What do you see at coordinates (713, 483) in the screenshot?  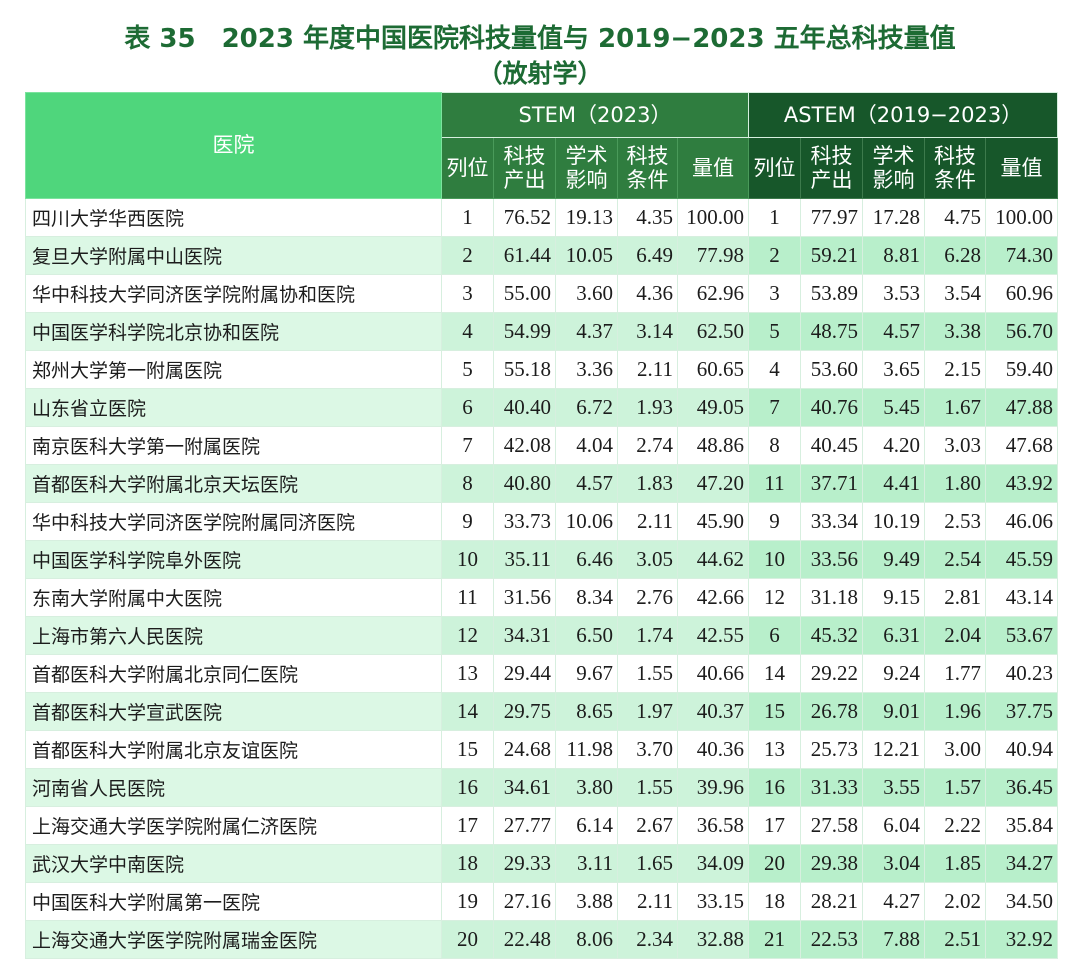 I see `stem-value-cell: 47.20` at bounding box center [713, 483].